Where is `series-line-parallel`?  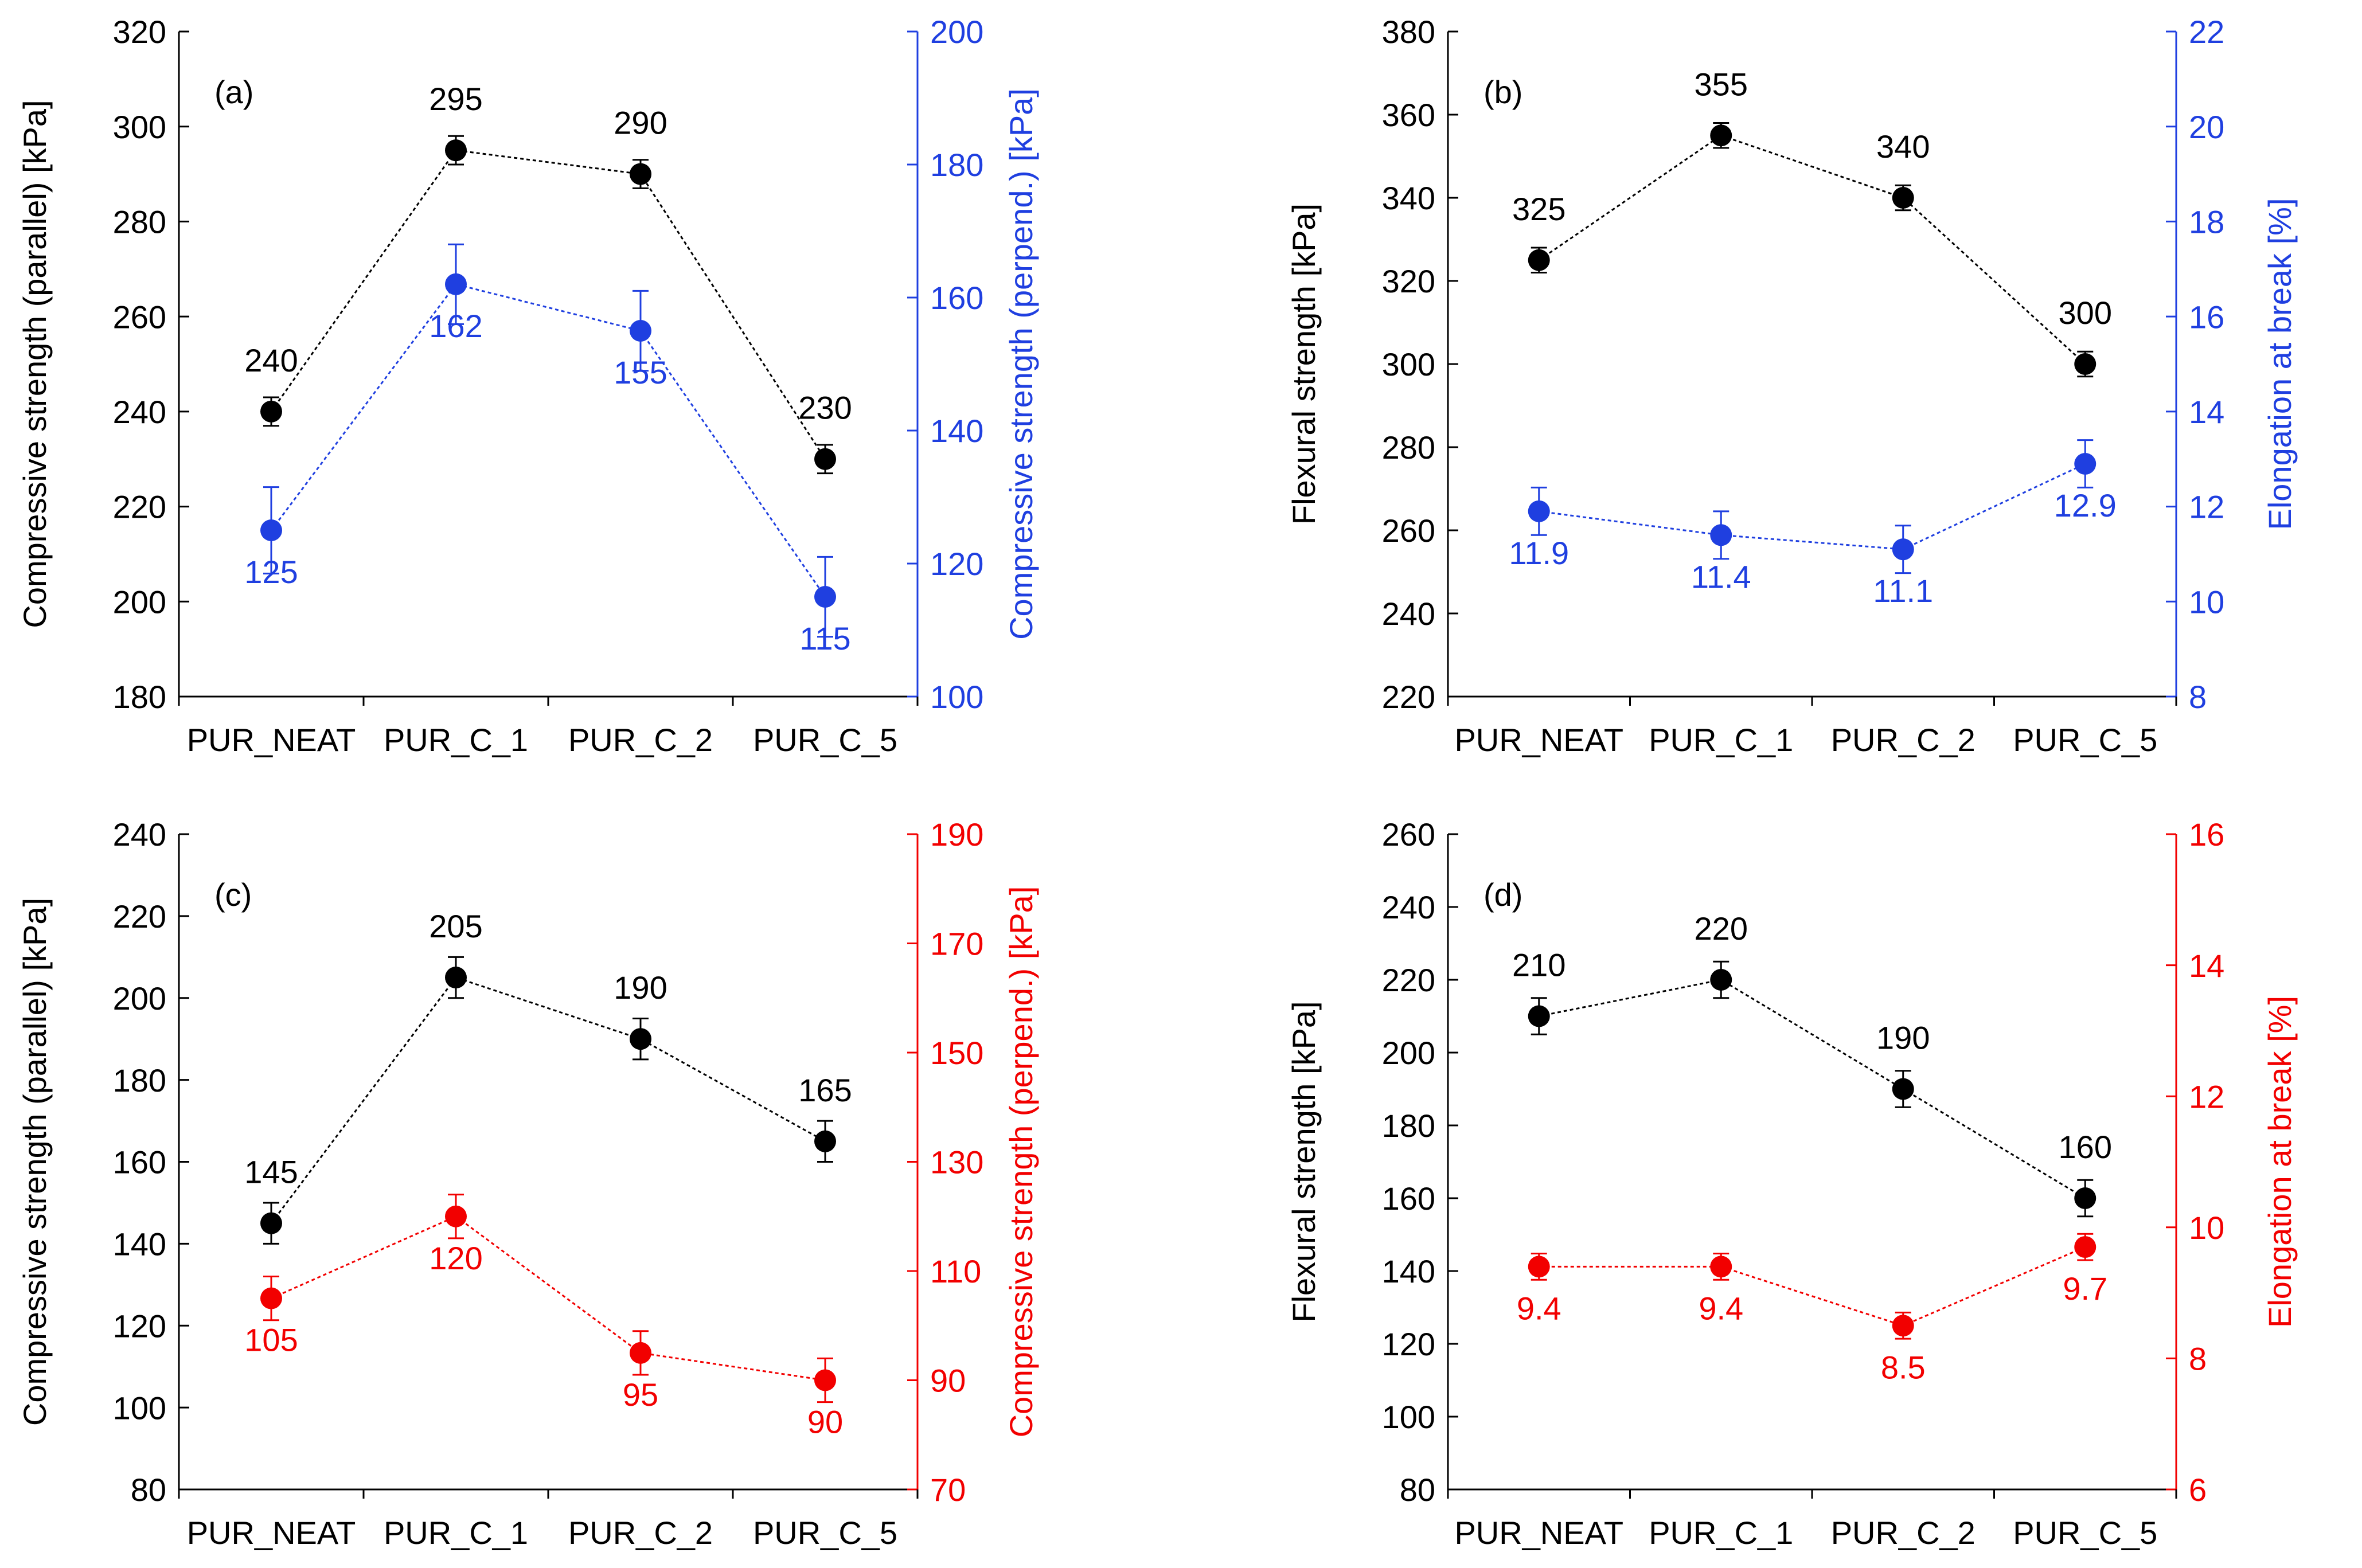
series-line-parallel is located at coordinates (548, 1100).